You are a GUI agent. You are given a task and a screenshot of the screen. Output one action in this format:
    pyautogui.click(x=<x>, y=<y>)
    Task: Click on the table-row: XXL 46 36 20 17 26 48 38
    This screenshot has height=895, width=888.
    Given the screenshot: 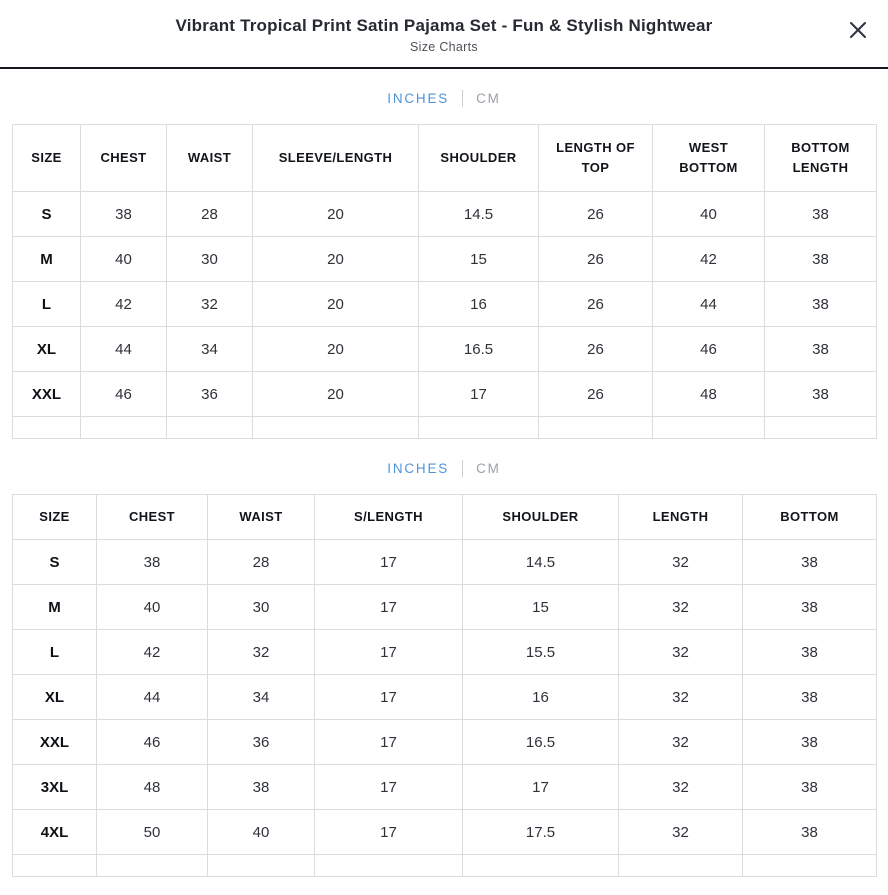 What is the action you would take?
    pyautogui.click(x=444, y=394)
    